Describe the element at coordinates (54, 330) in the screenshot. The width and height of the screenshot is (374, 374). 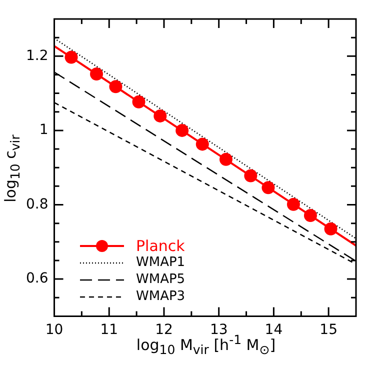
I see `x-tick-label: 10` at that location.